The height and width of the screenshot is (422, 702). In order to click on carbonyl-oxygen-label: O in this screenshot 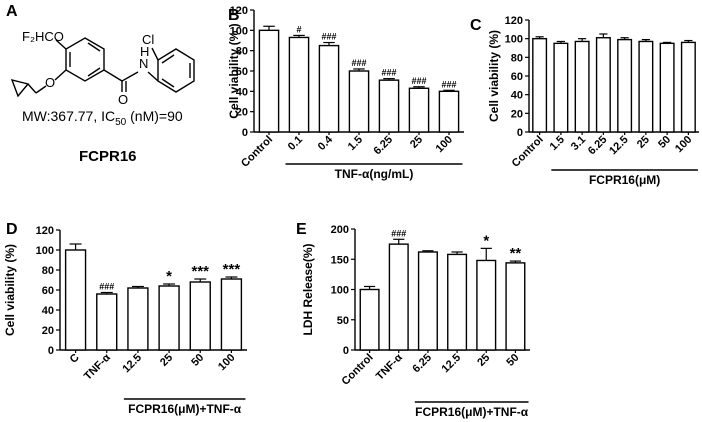, I will do `click(123, 99)`.